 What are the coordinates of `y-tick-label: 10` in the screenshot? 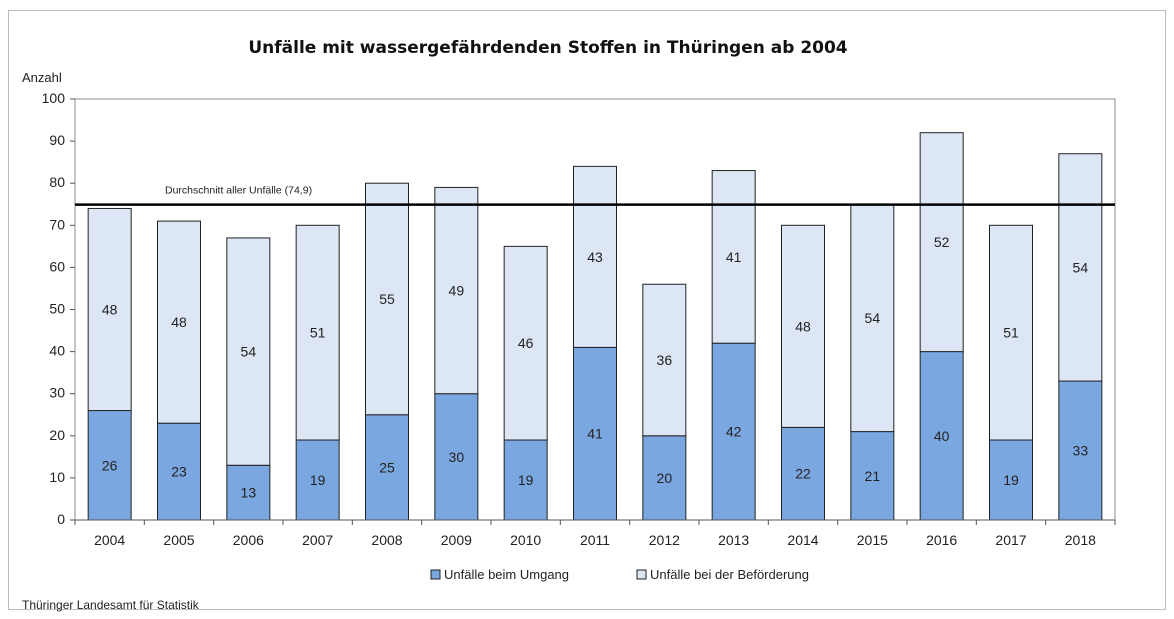 It's located at (57, 477).